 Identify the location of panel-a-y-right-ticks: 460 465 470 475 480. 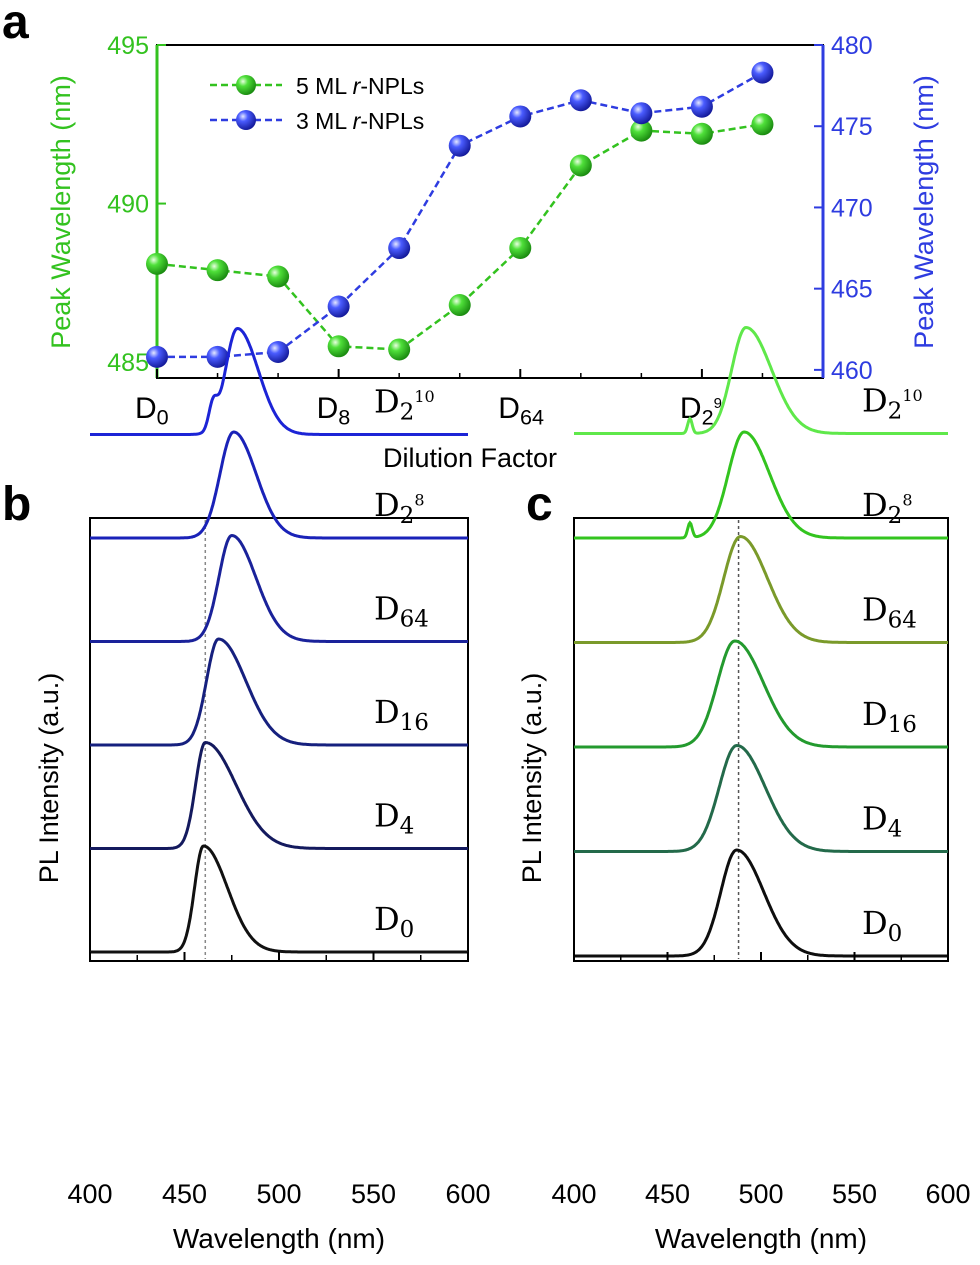
(843, 208).